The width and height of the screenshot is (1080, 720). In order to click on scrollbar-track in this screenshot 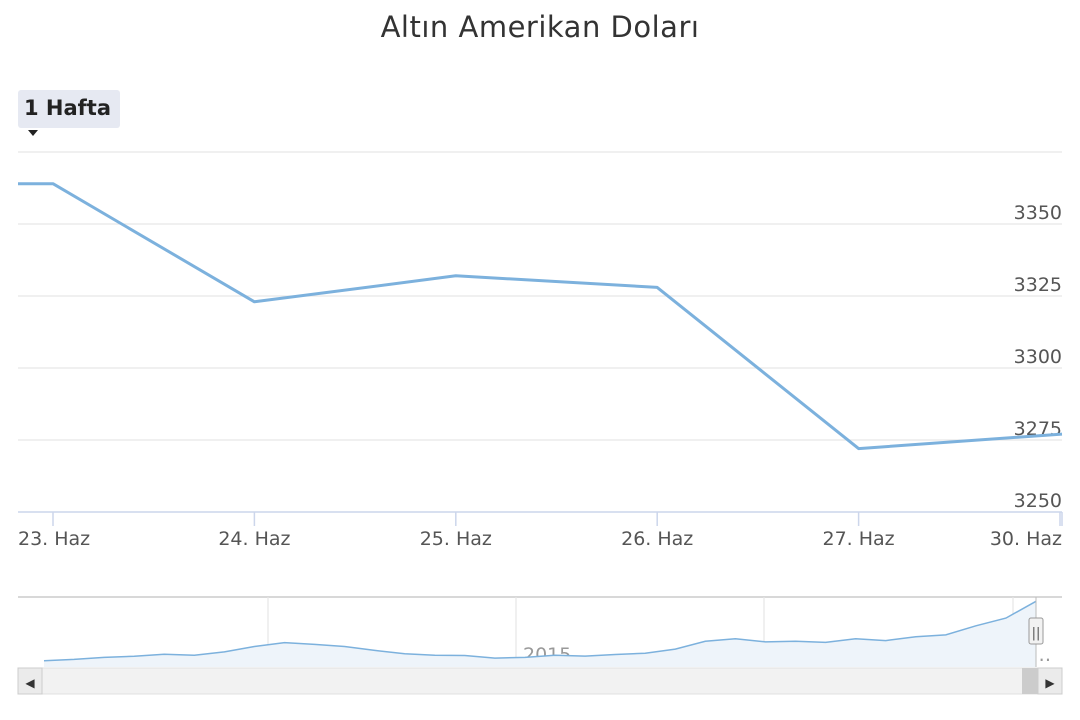, I will do `click(540, 681)`.